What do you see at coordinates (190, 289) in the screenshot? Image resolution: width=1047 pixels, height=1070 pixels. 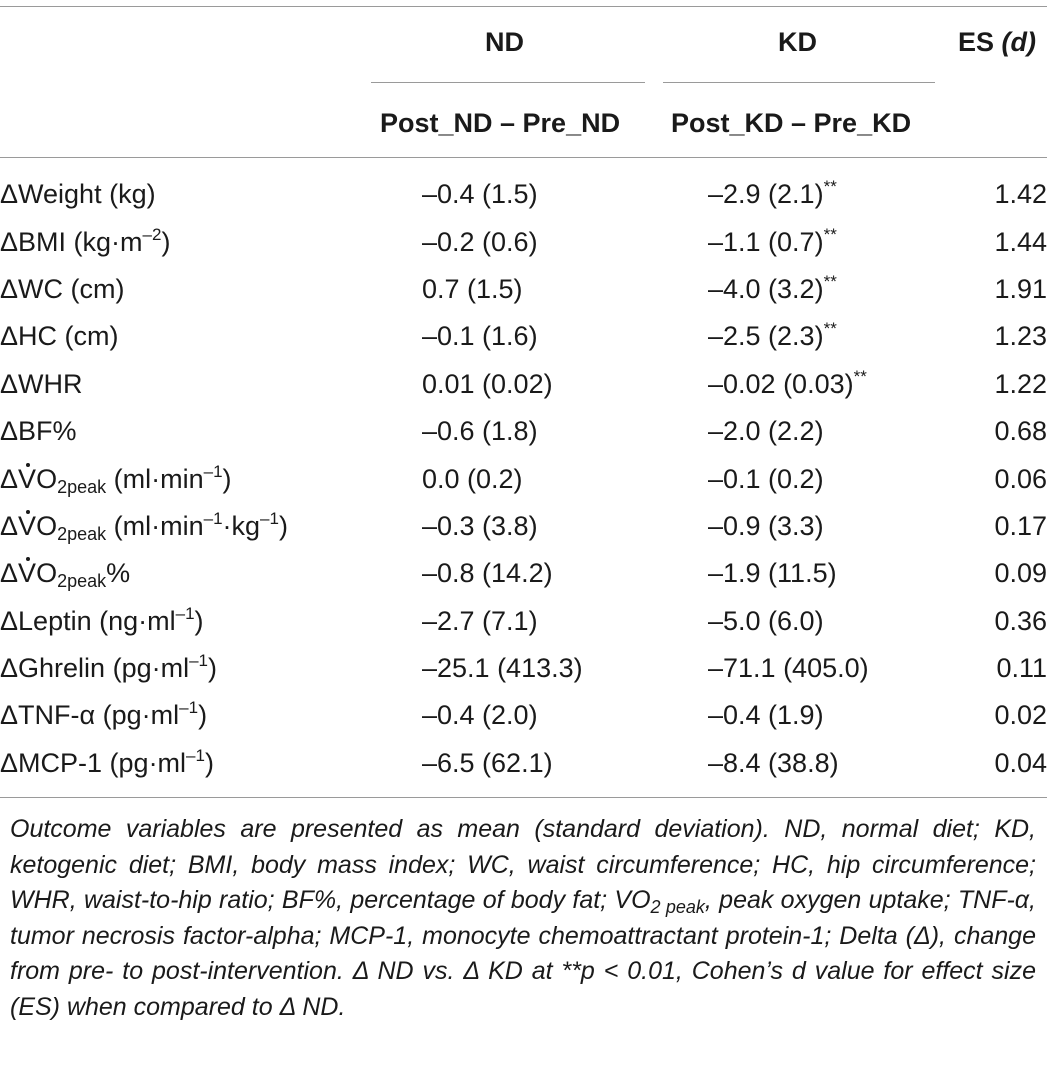 I see `row-label: ΔWC (cm)` at bounding box center [190, 289].